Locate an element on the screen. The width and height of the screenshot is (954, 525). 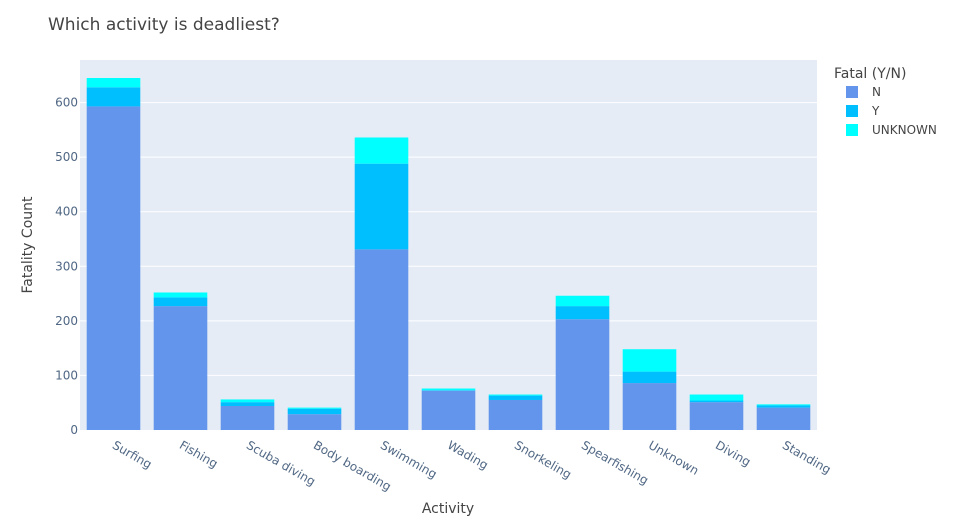
y-tick-label: 300 is located at coordinates (66, 266).